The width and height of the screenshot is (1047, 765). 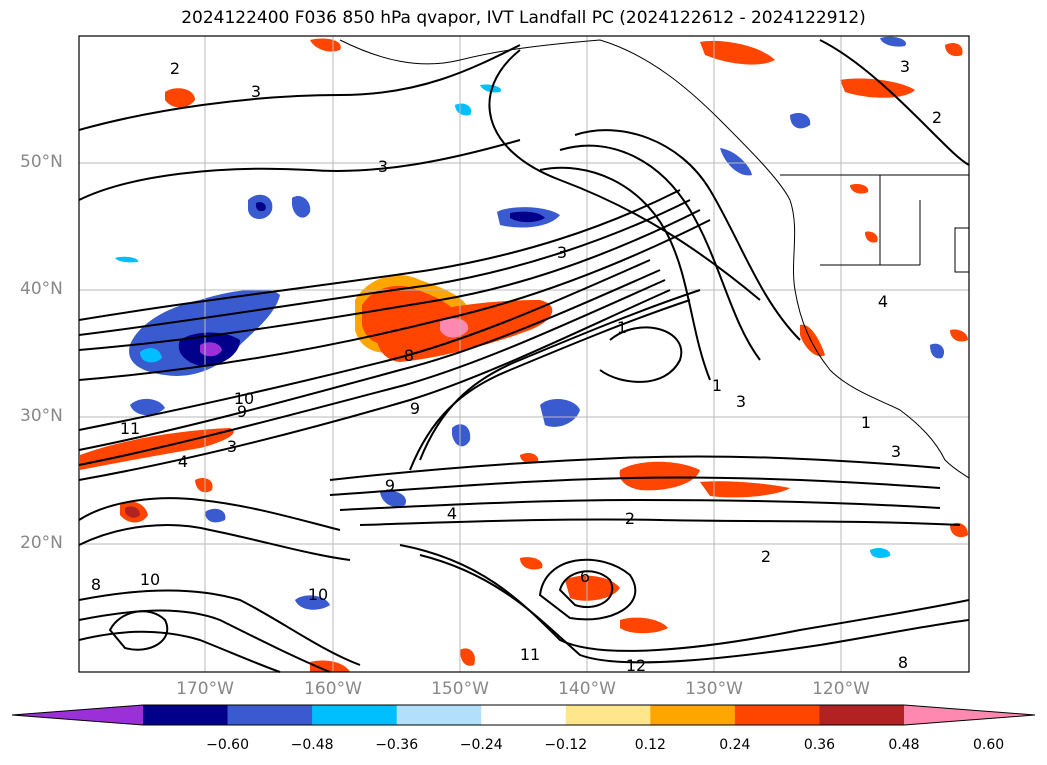 I want to click on colorbar-tick-label: −0.48, so click(x=312, y=745).